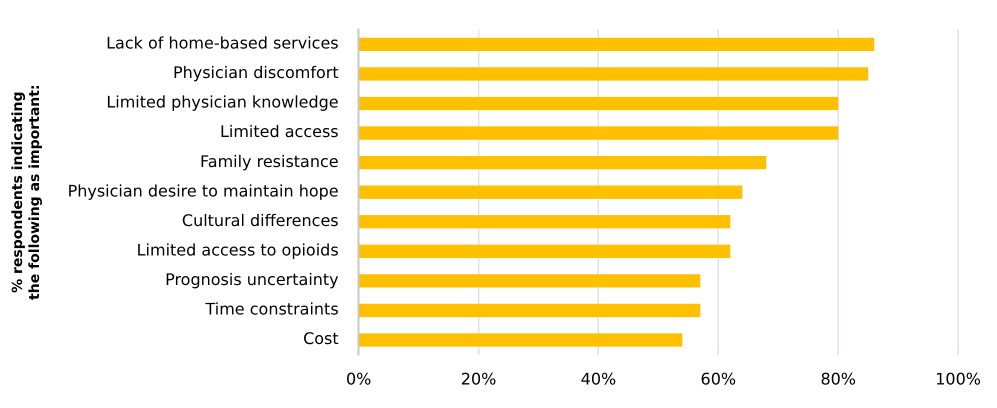 Image resolution: width=997 pixels, height=408 pixels. What do you see at coordinates (838, 379) in the screenshot?
I see `x-tick-label: 80%` at bounding box center [838, 379].